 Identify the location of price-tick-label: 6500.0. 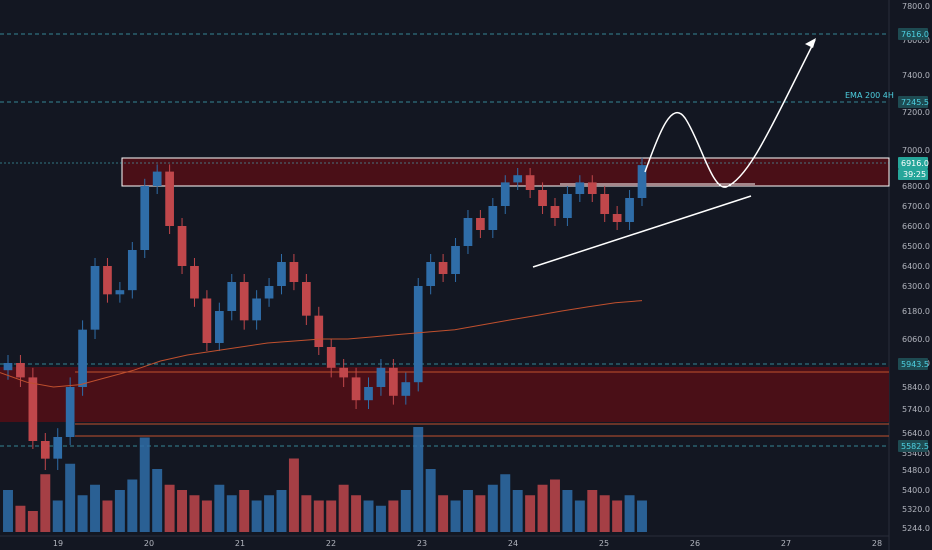
(916, 246).